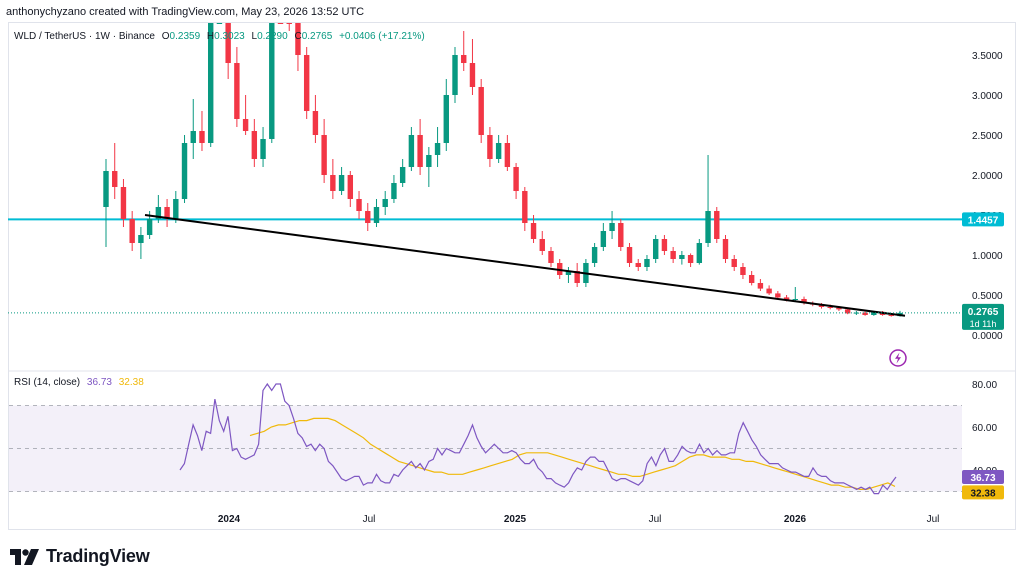 The height and width of the screenshot is (582, 1024). What do you see at coordinates (317, 36) in the screenshot?
I see `close-value: 0.2765` at bounding box center [317, 36].